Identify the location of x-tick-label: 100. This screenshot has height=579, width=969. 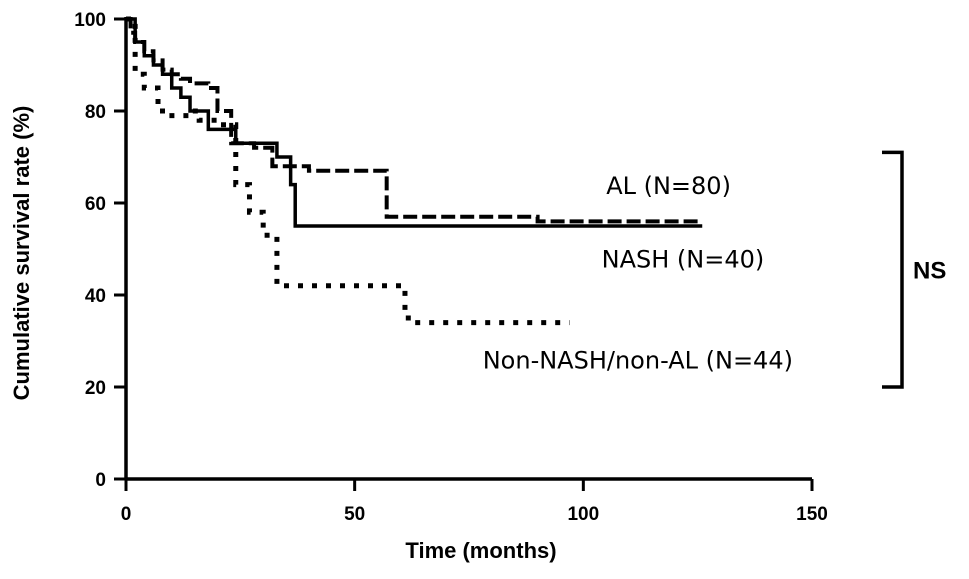
(583, 514).